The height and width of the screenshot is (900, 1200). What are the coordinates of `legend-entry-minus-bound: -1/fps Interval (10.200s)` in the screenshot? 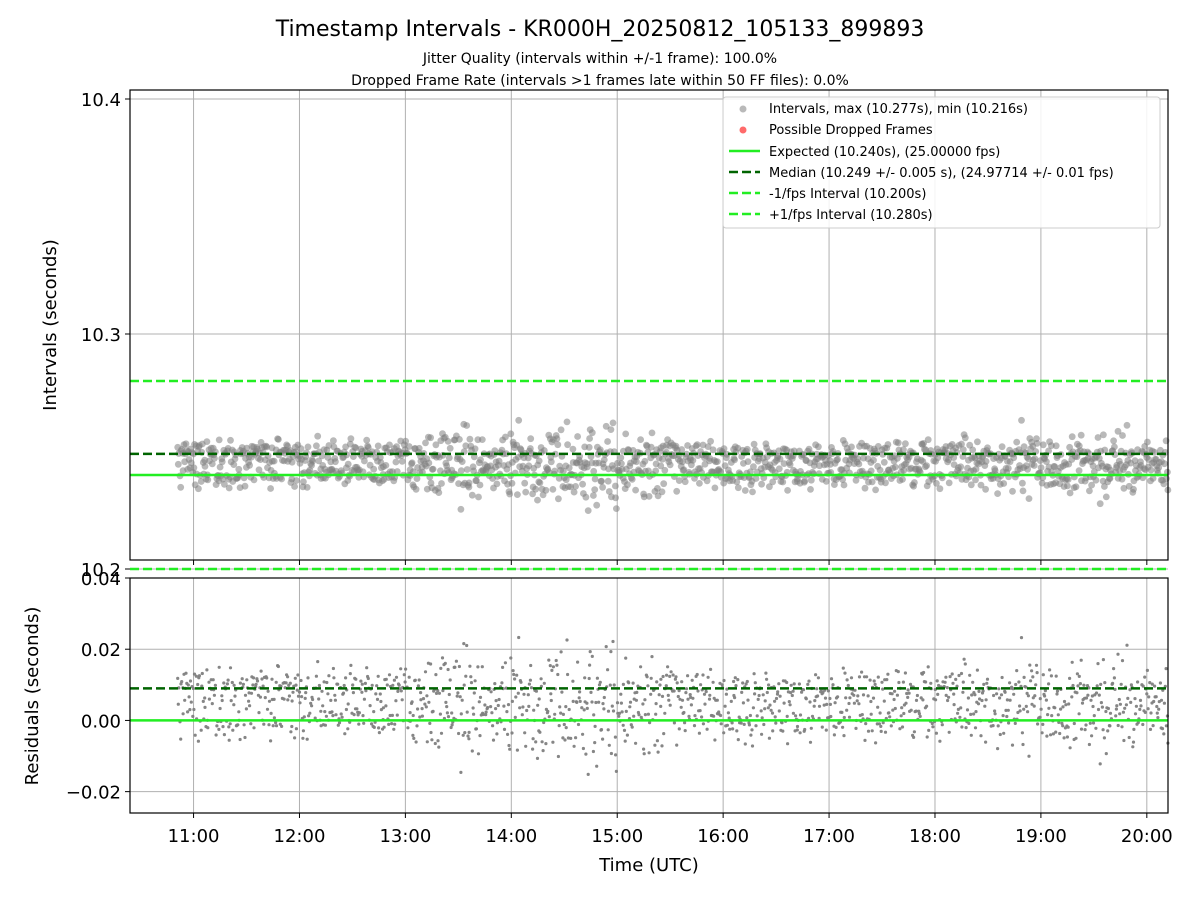 It's located at (827, 194).